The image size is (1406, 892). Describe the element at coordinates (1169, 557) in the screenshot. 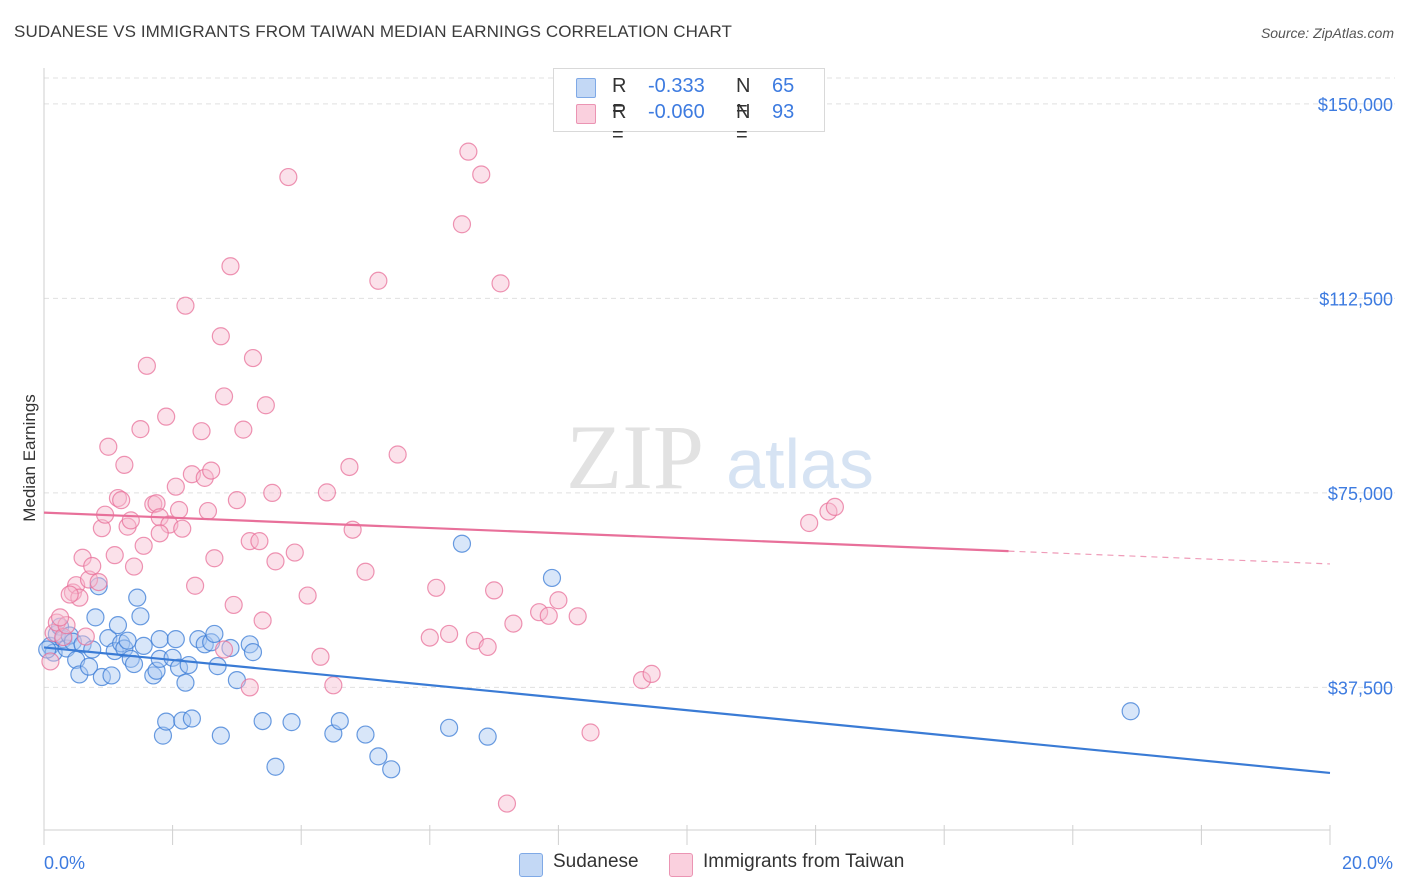

I see `taiwan-trend-line-dashed` at that location.